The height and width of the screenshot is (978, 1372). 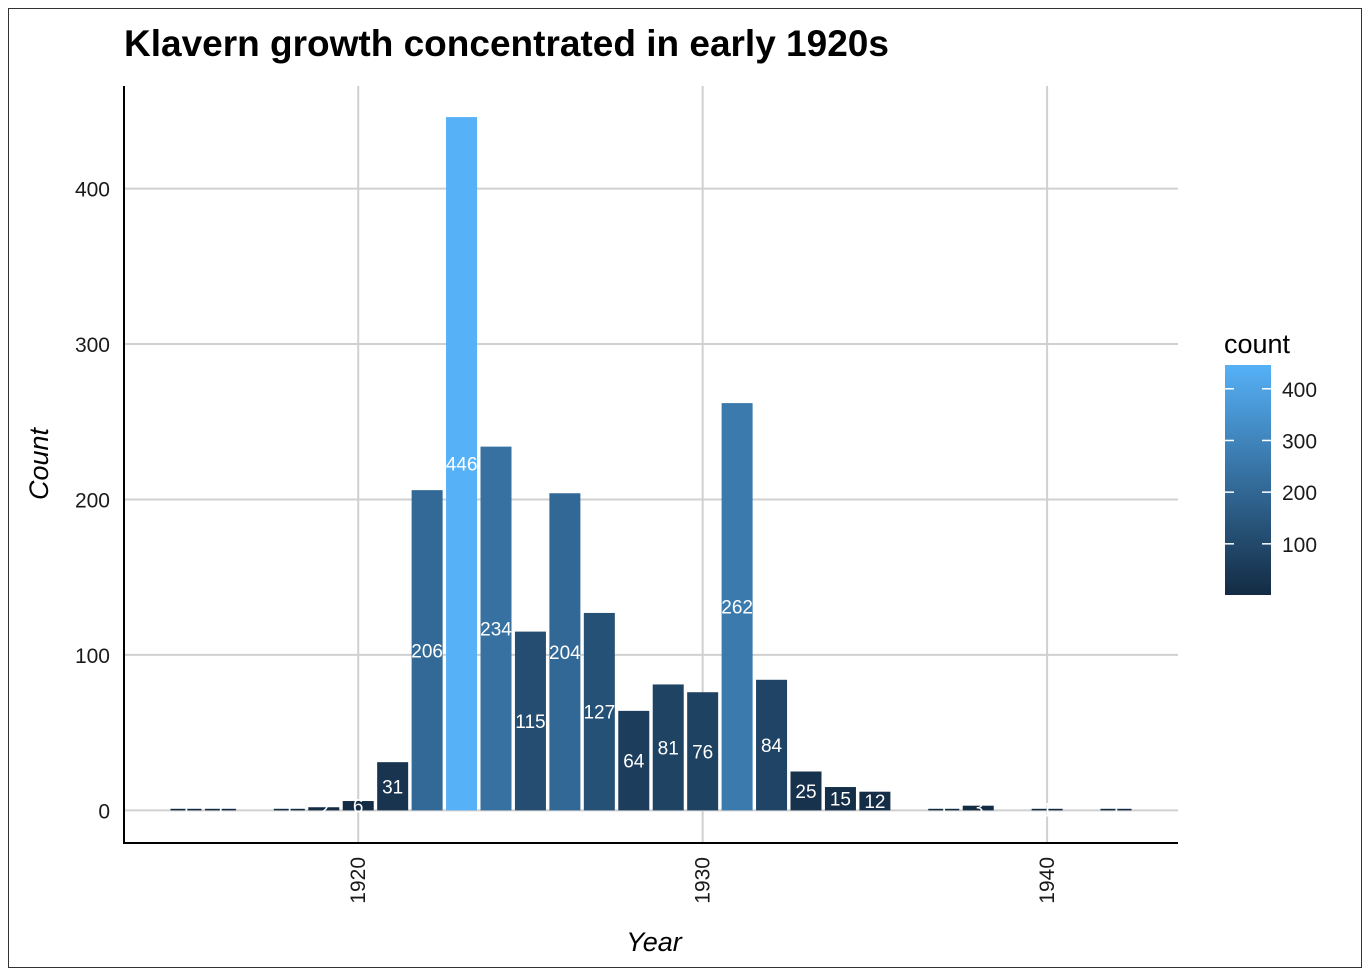 I want to click on bar-value-label: 446, so click(x=462, y=465).